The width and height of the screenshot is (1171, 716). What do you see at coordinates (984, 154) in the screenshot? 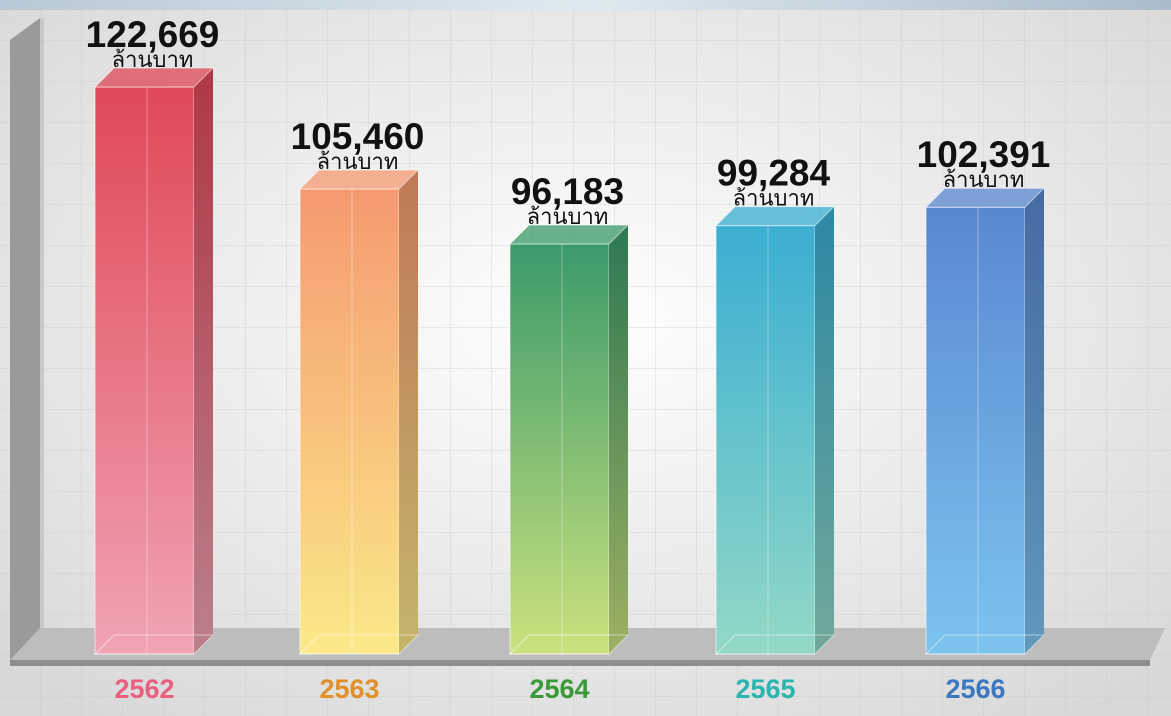
I see `value-label: 102,391` at bounding box center [984, 154].